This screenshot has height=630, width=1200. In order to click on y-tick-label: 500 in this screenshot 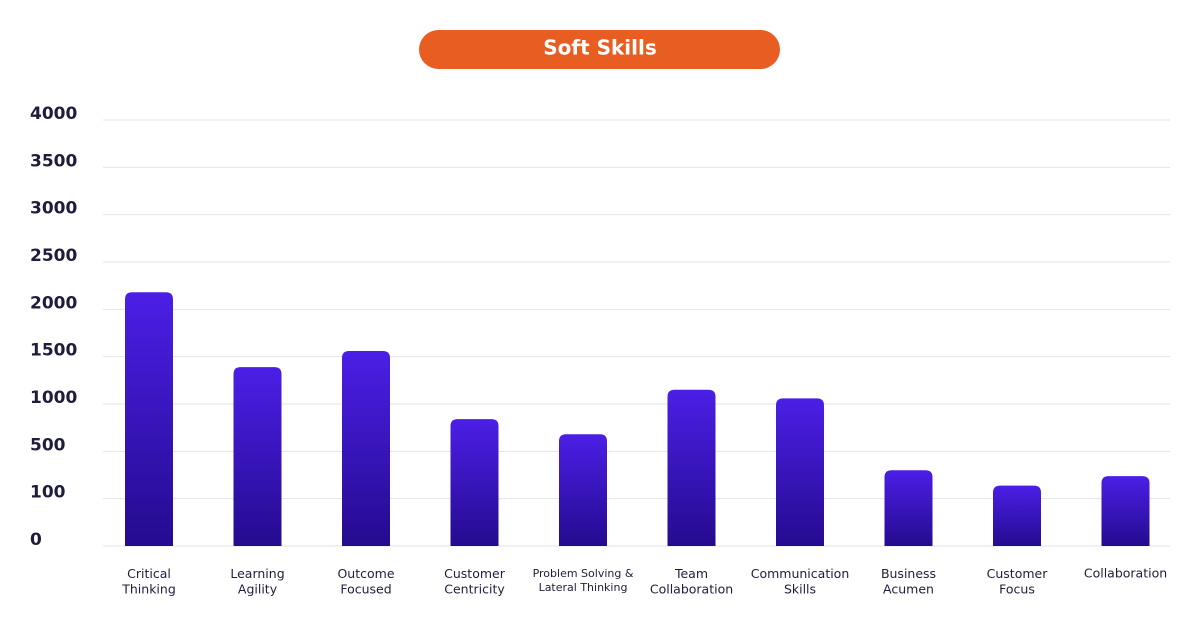, I will do `click(48, 445)`.